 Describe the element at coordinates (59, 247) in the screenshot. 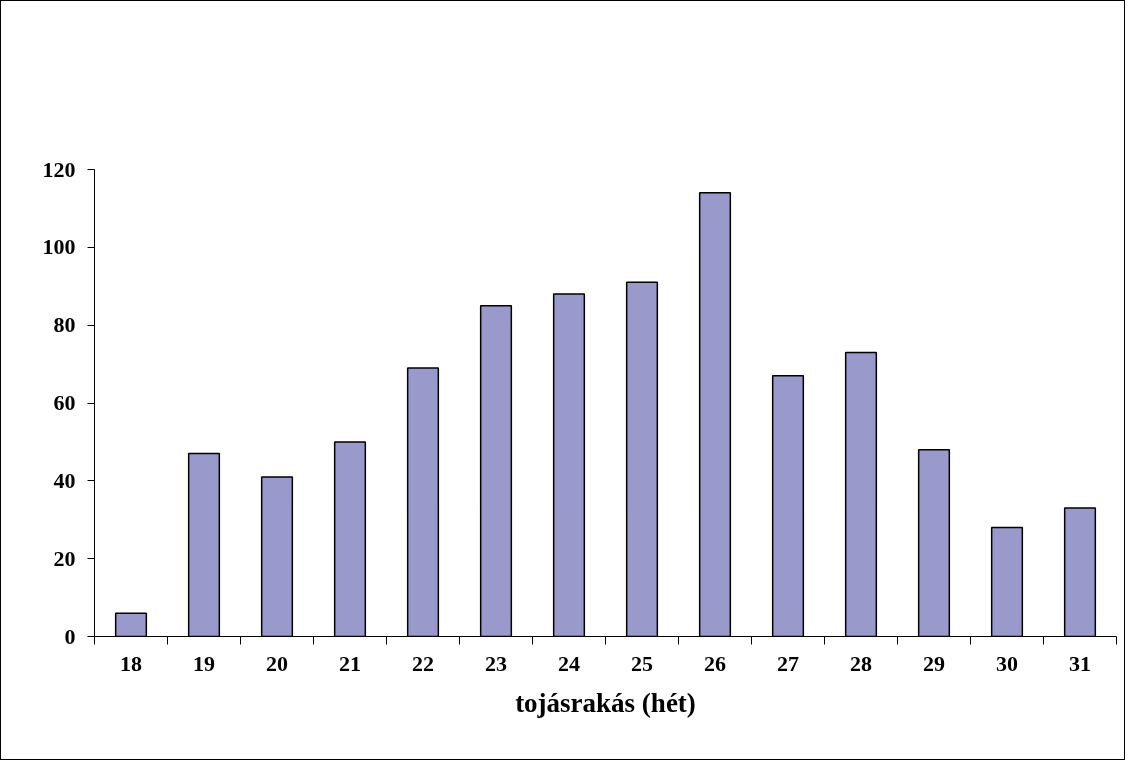

I see `y-tick-label: 100` at that location.